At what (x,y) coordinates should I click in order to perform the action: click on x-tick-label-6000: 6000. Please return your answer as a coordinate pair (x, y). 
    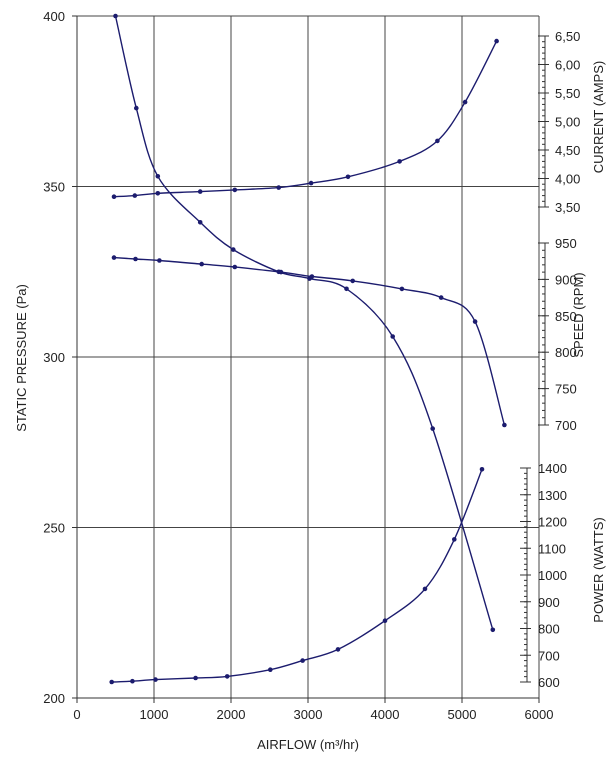
    Looking at the image, I should click on (539, 714).